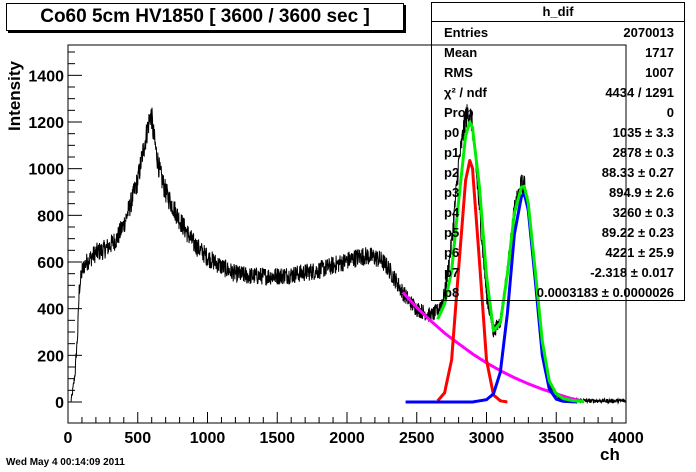 The image size is (696, 472). Describe the element at coordinates (610, 454) in the screenshot. I see `x-axis-title: ch` at that location.